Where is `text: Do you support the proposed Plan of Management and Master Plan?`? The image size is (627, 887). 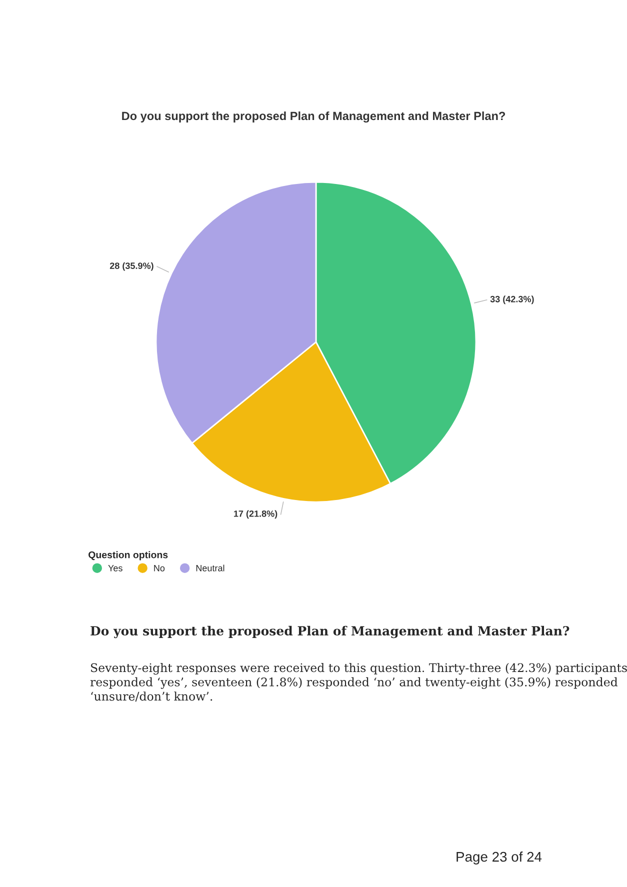
text: Do you support the proposed Plan of Management and Master Plan? is located at coordinates (330, 632).